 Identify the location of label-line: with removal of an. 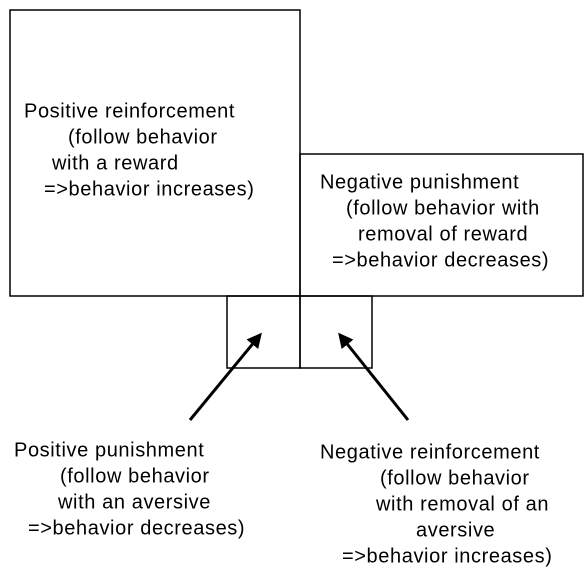
(462, 504).